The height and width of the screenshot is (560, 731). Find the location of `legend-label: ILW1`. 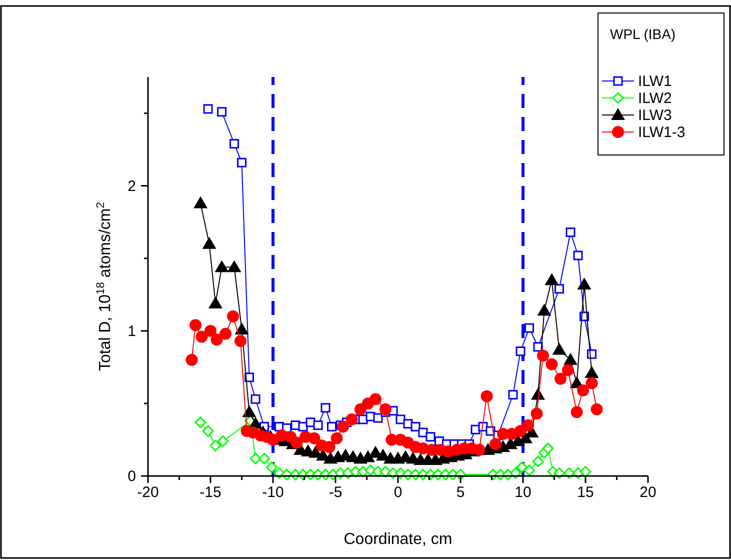

legend-label: ILW1 is located at coordinates (655, 81).